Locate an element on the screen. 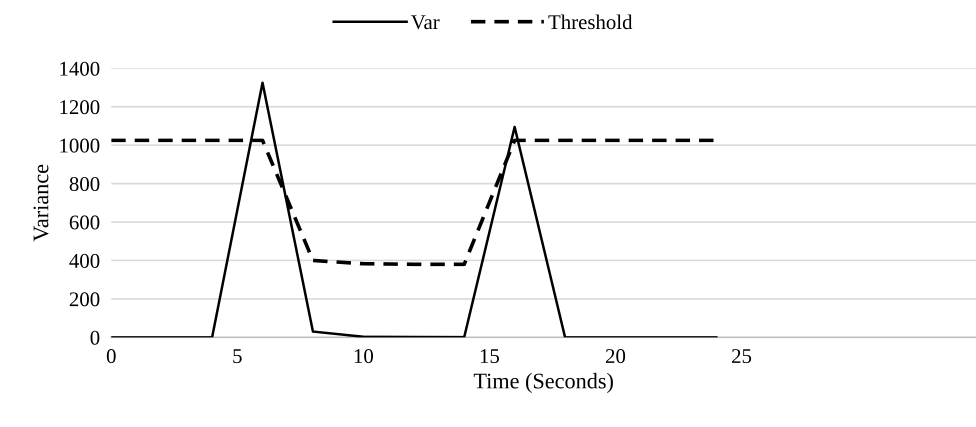  x-axis-title: Time (Seconds) is located at coordinates (543, 383).